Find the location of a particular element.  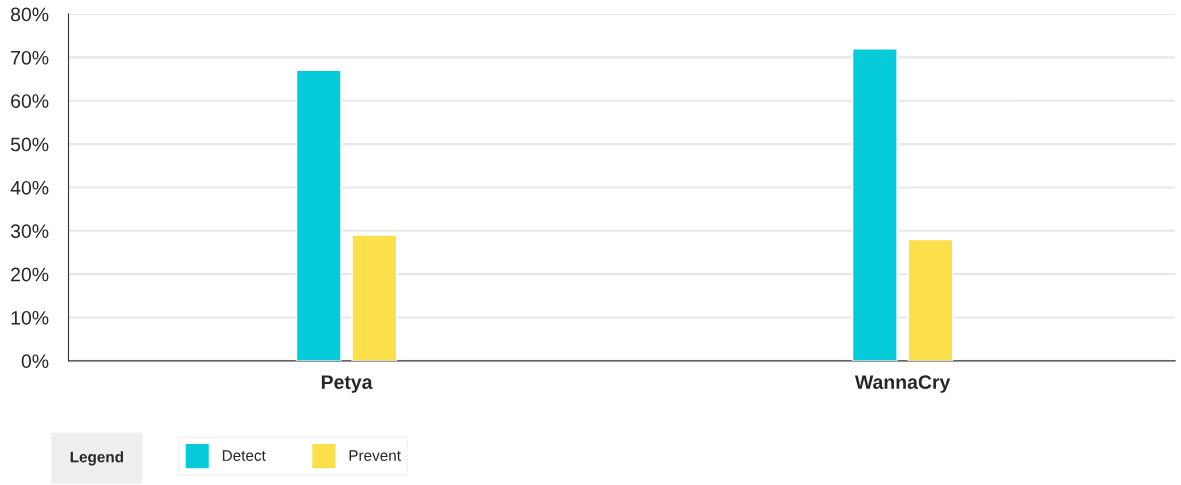

y-tick-label: 20% is located at coordinates (30, 274).